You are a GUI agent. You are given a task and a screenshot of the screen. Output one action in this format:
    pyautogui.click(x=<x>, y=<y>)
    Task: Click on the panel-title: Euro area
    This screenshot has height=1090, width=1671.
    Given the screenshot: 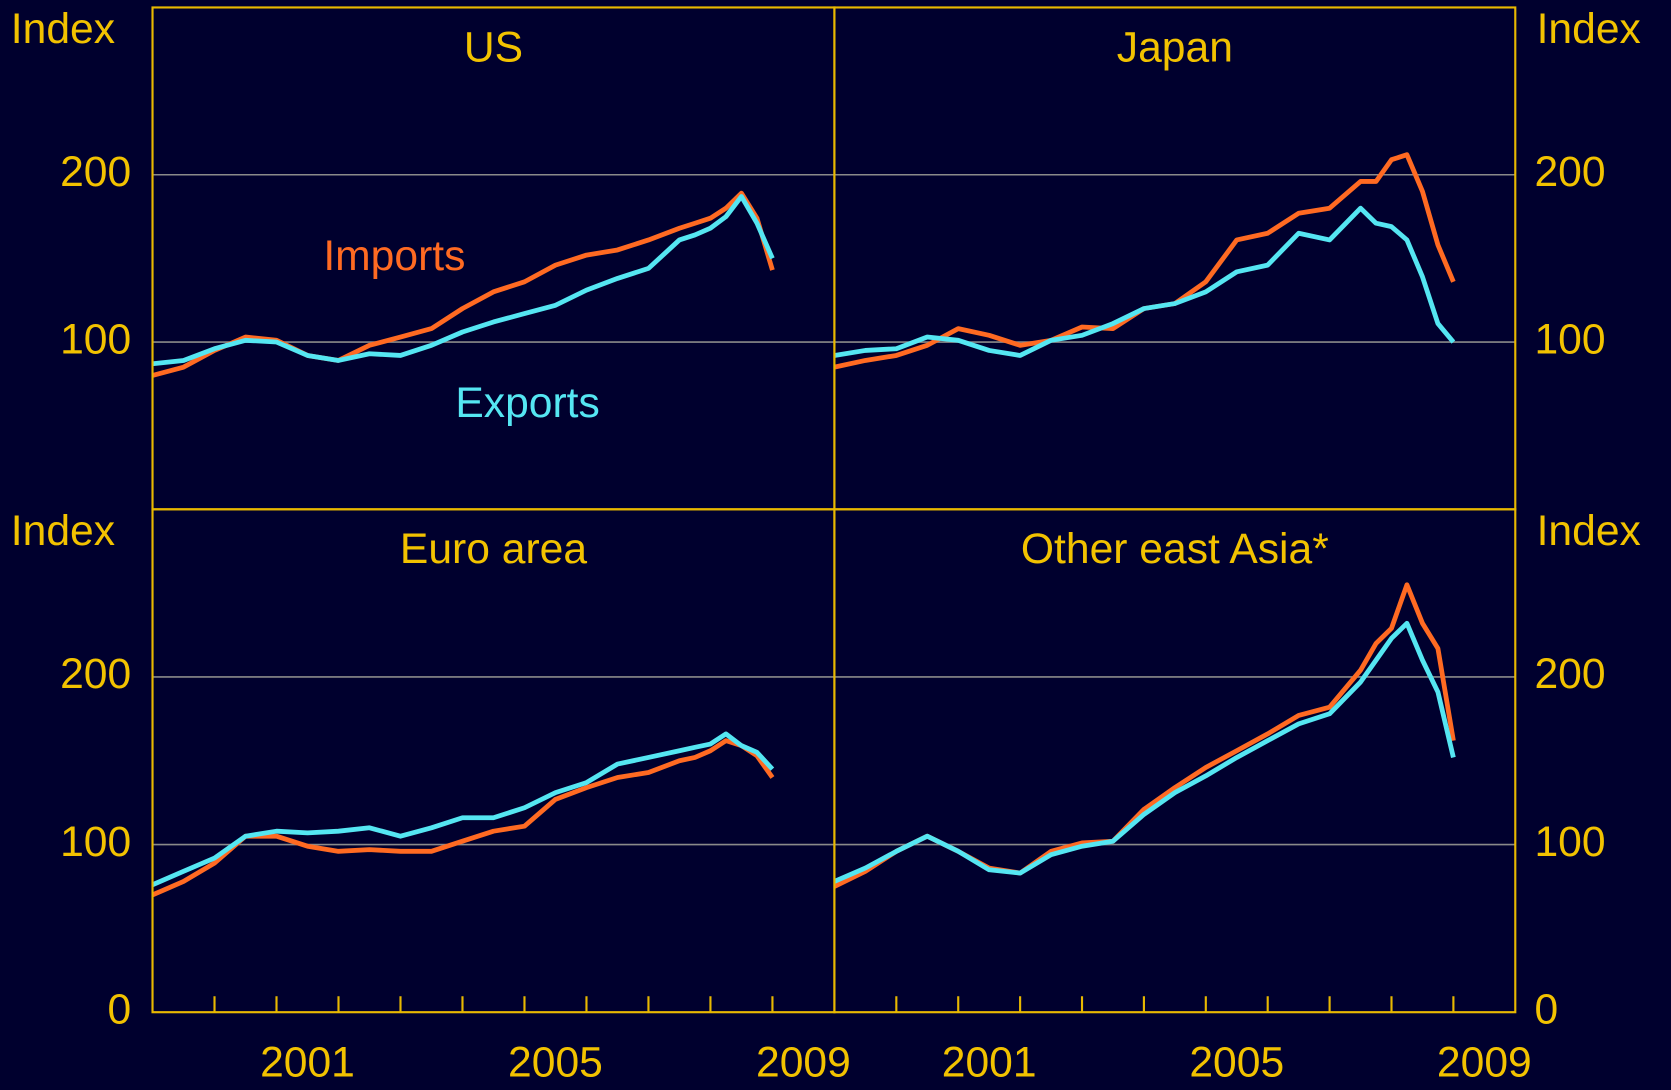 What is the action you would take?
    pyautogui.click(x=493, y=549)
    